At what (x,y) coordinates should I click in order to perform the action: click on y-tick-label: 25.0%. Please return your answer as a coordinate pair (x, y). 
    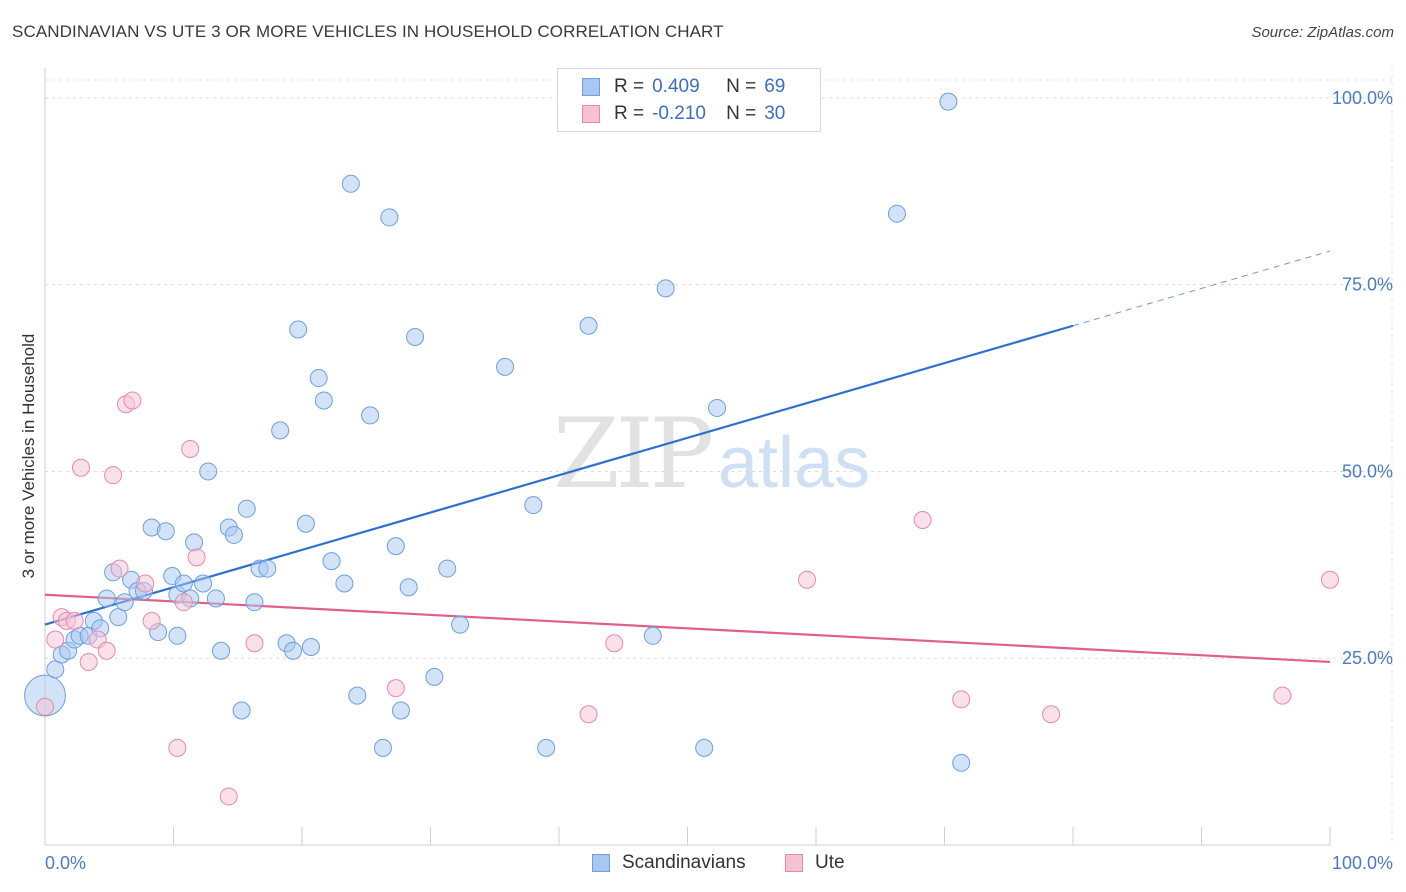
    Looking at the image, I should click on (1367, 658).